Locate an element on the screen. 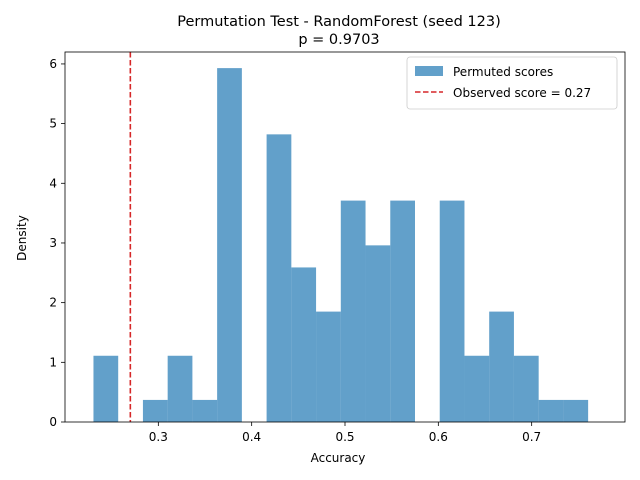  chart-subtitle: p = 0.9703 is located at coordinates (338, 40).